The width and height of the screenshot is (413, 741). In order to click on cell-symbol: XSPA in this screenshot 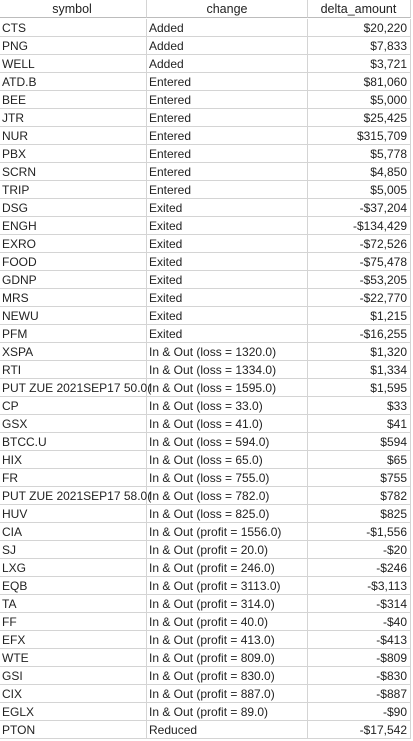, I will do `click(73, 352)`.